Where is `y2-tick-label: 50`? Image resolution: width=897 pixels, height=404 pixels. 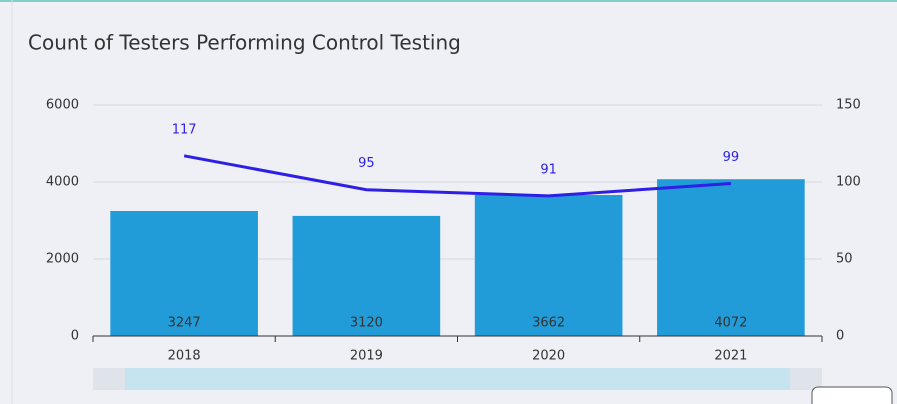
y2-tick-label: 50 is located at coordinates (844, 259).